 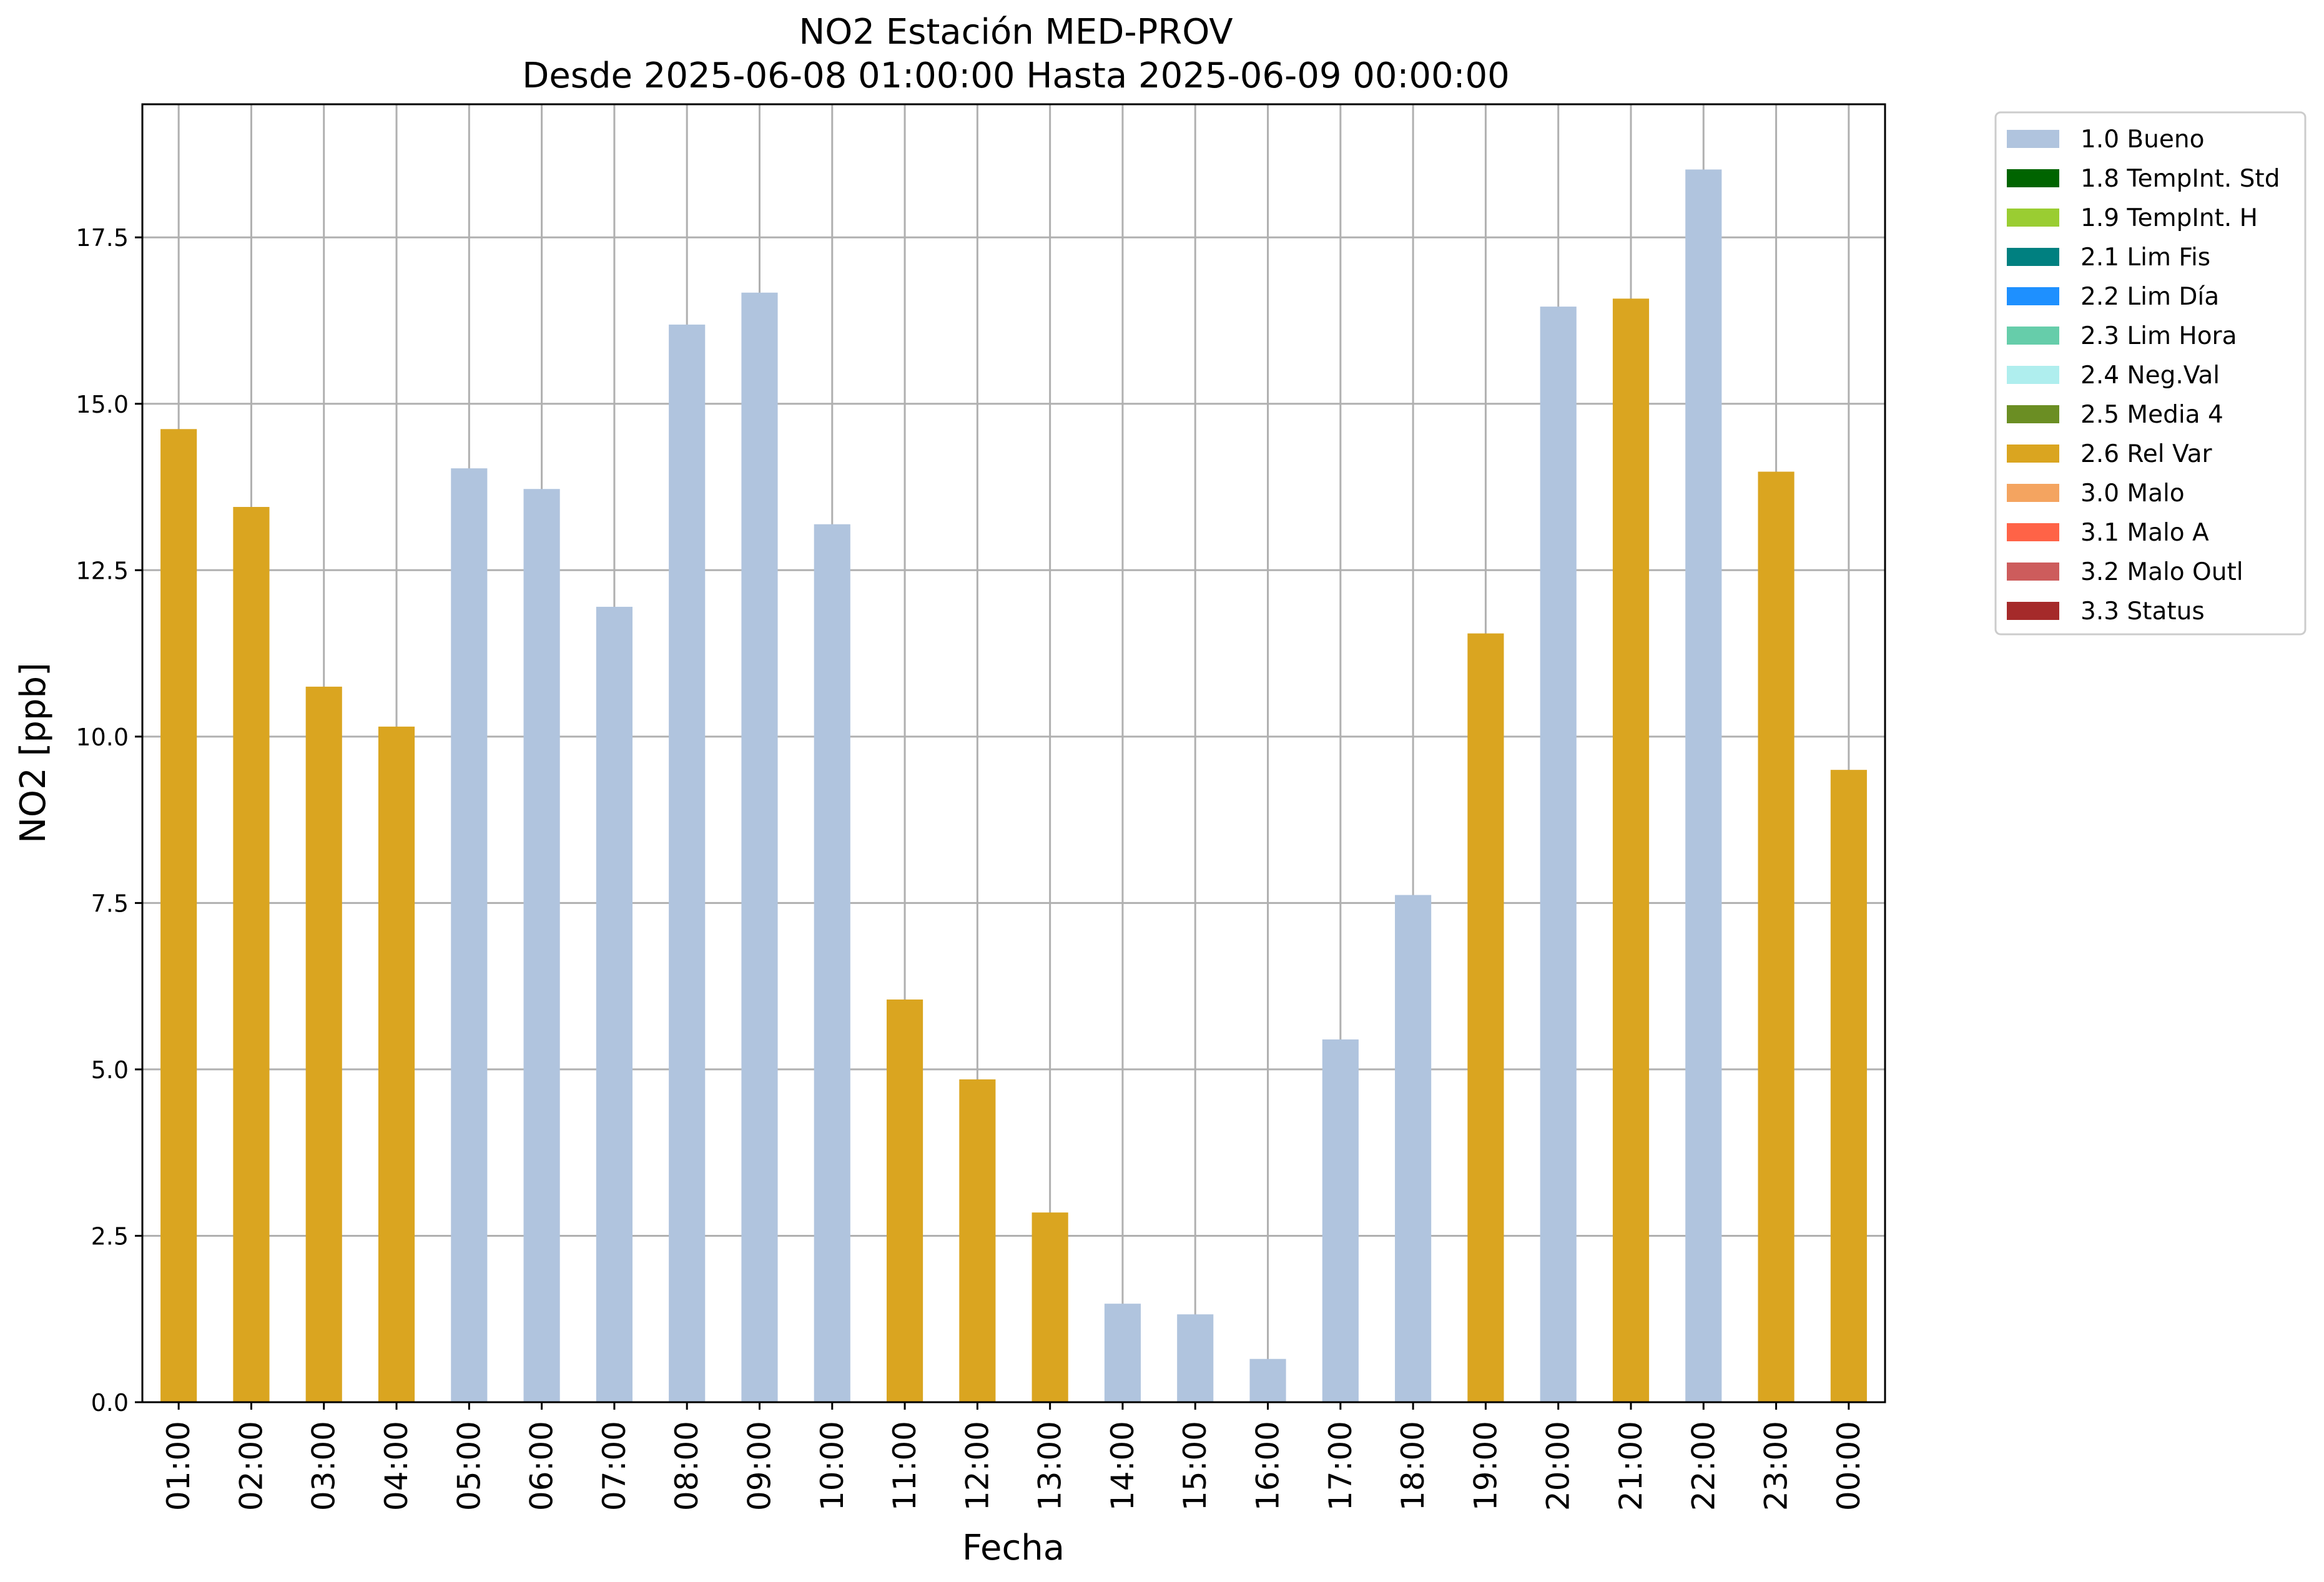 I want to click on x-tick-label: 07:00, so click(x=614, y=1466).